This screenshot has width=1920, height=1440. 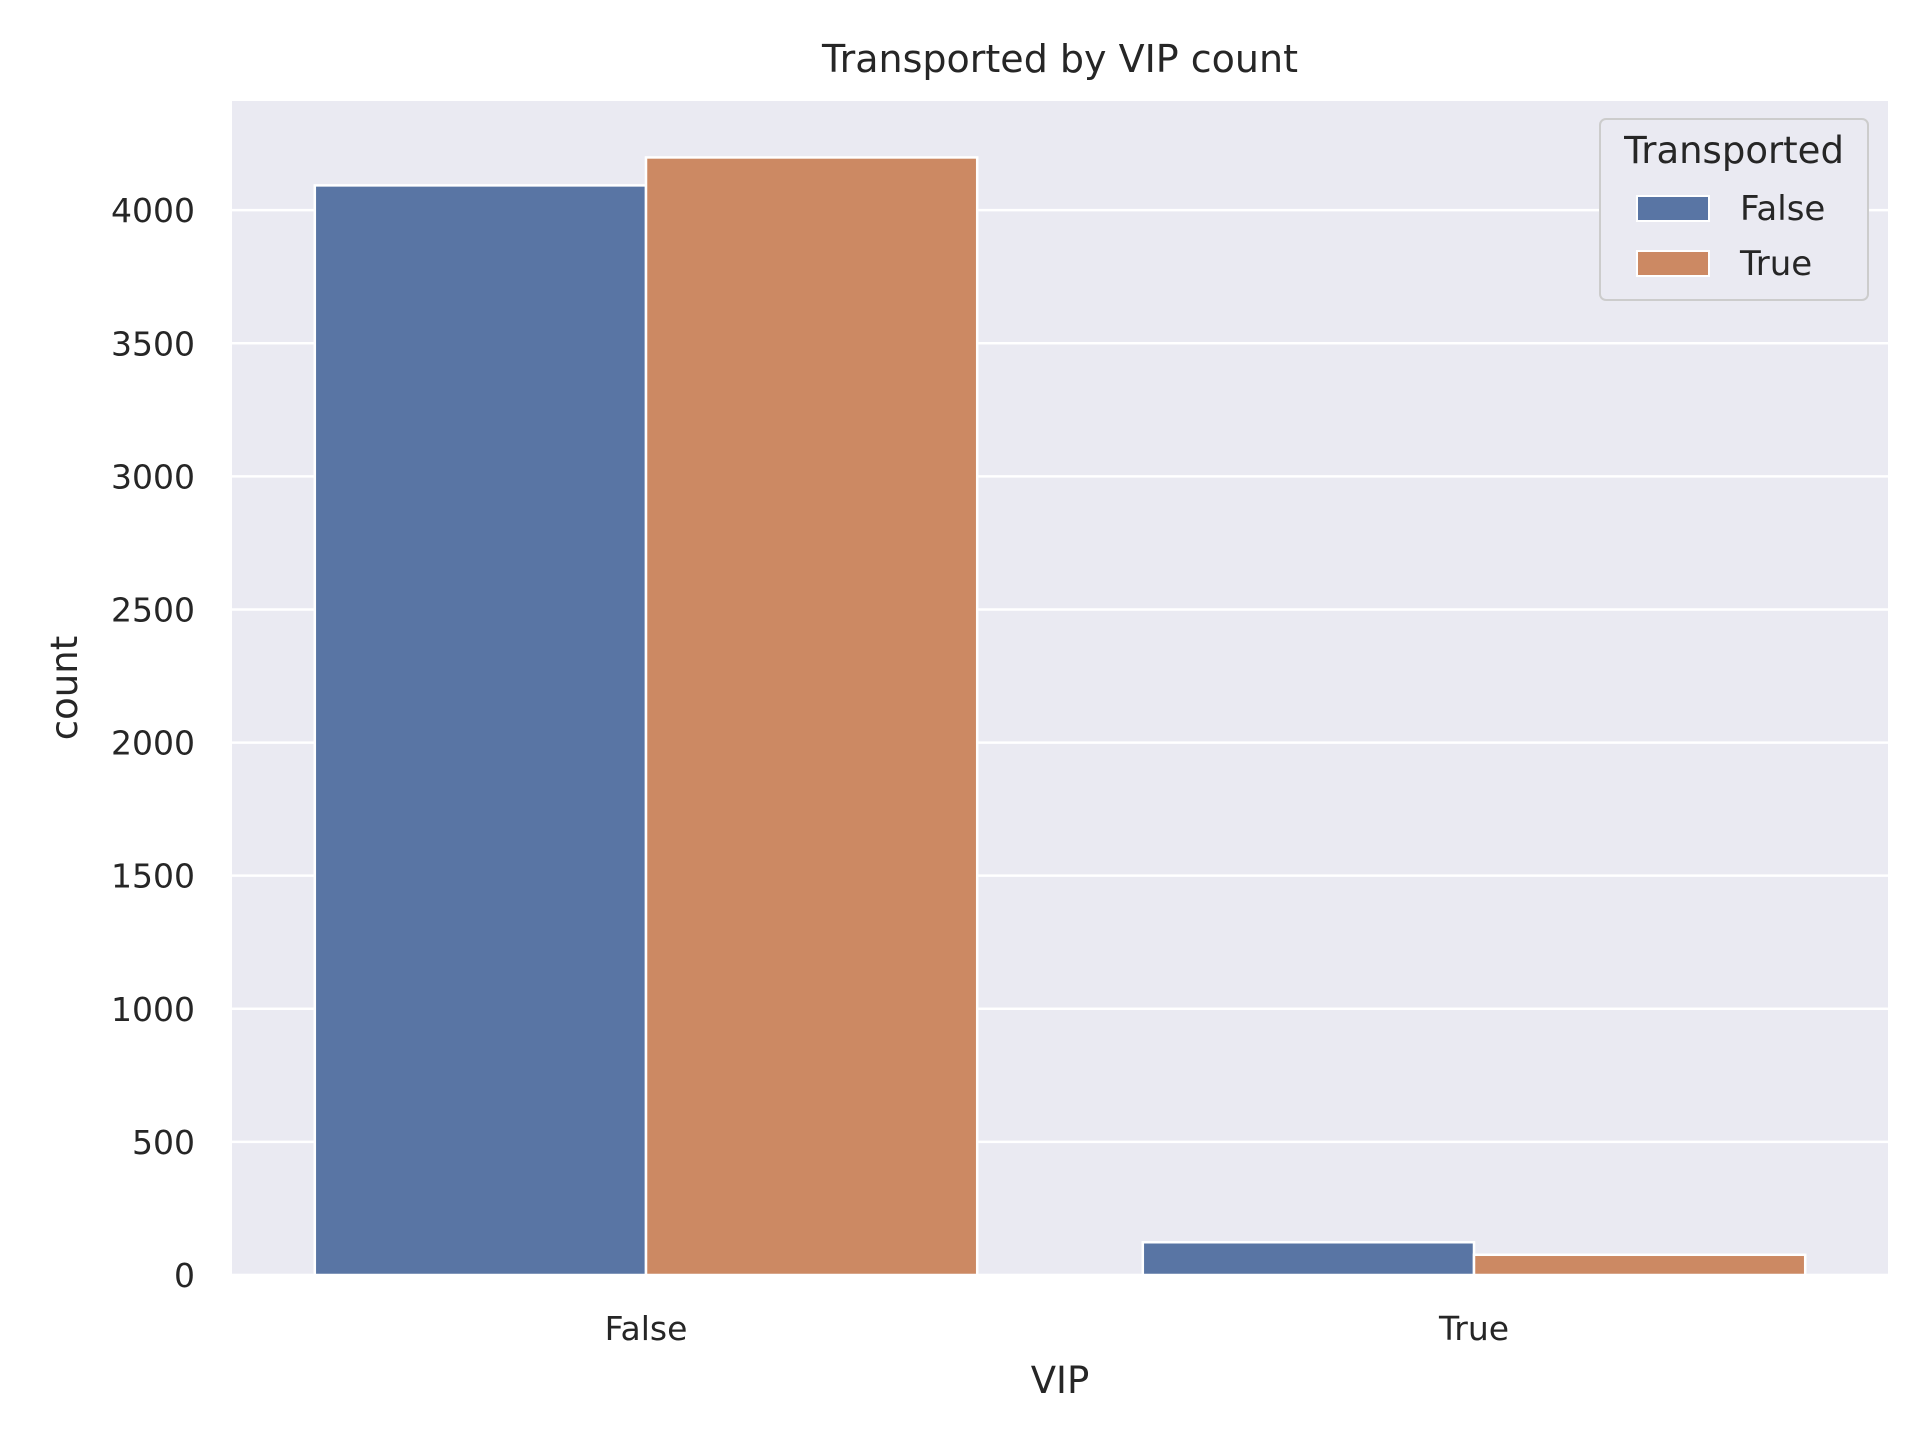 I want to click on y-tick-label-2000: 2000, so click(x=153, y=743).